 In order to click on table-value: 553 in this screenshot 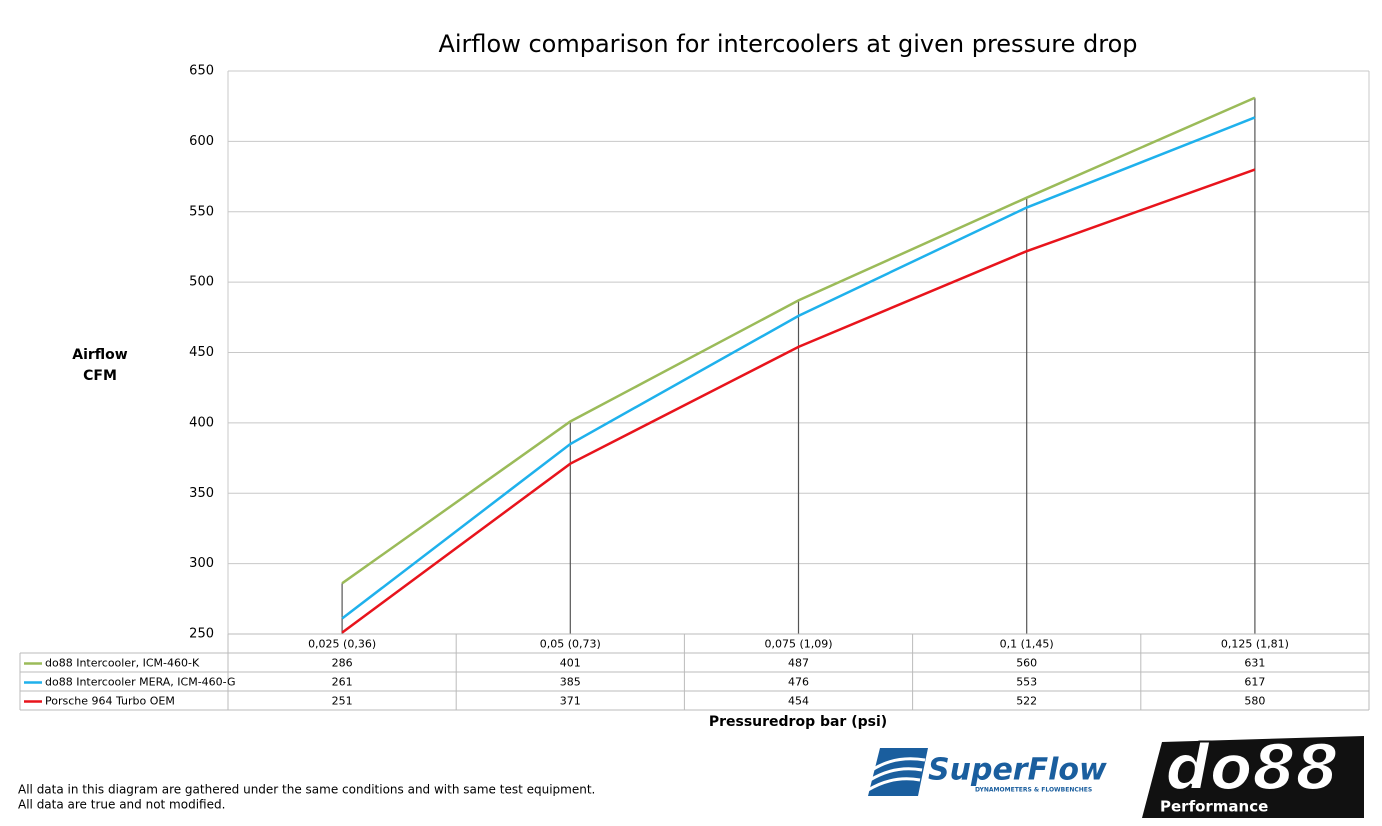, I will do `click(1026, 682)`.